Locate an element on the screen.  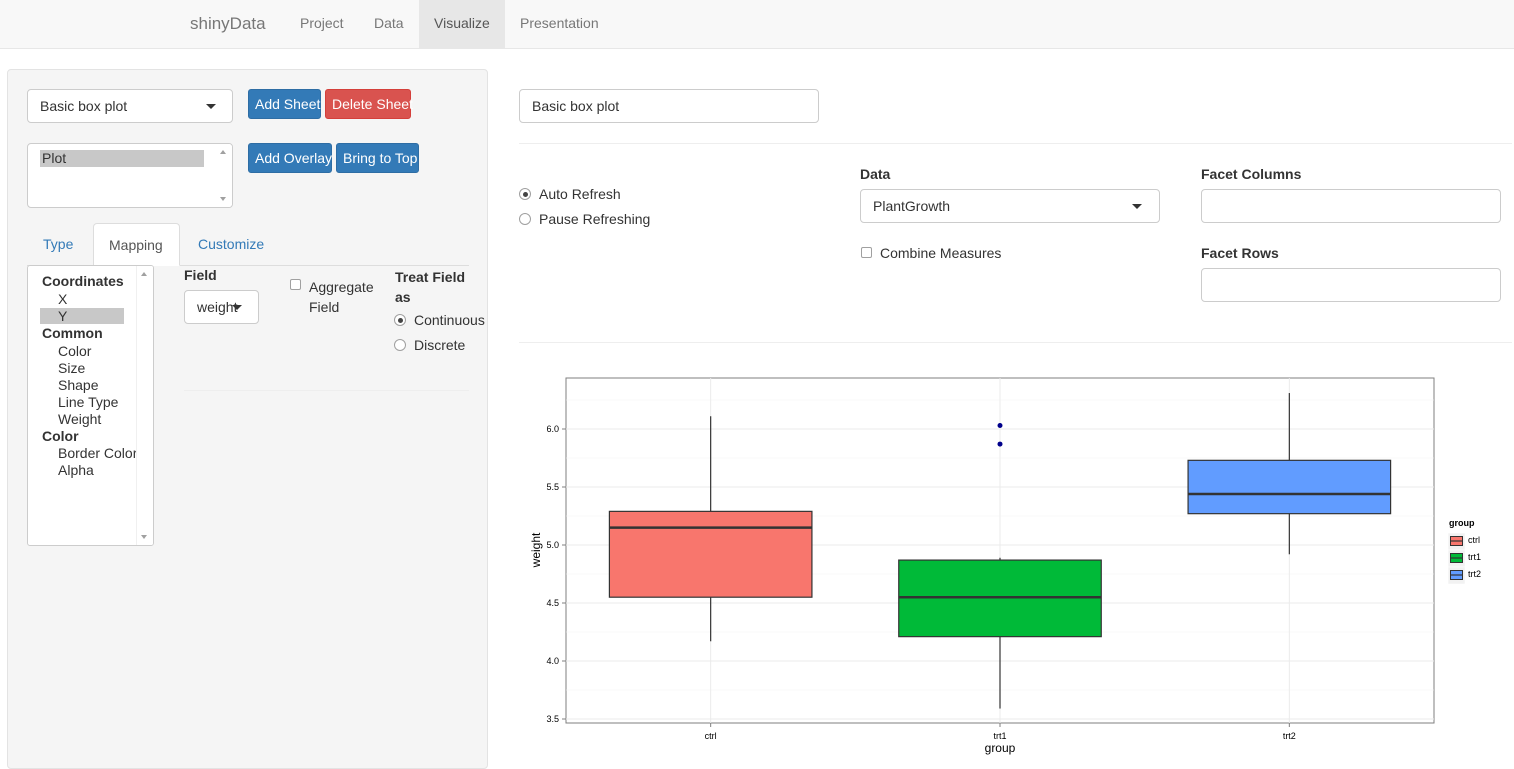
aesthetic-shape: Shape is located at coordinates (78, 385).